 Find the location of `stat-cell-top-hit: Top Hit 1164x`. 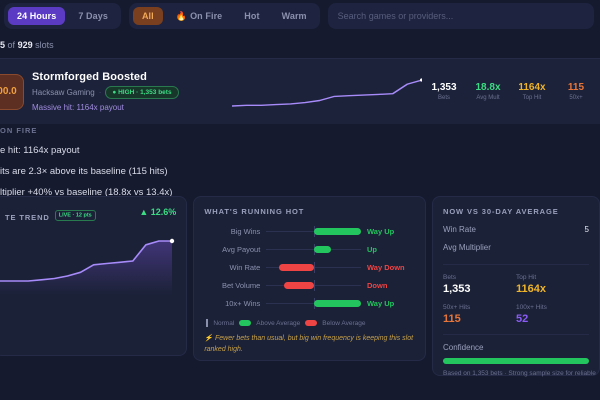

stat-cell-top-hit: Top Hit 1164x is located at coordinates (552, 284).